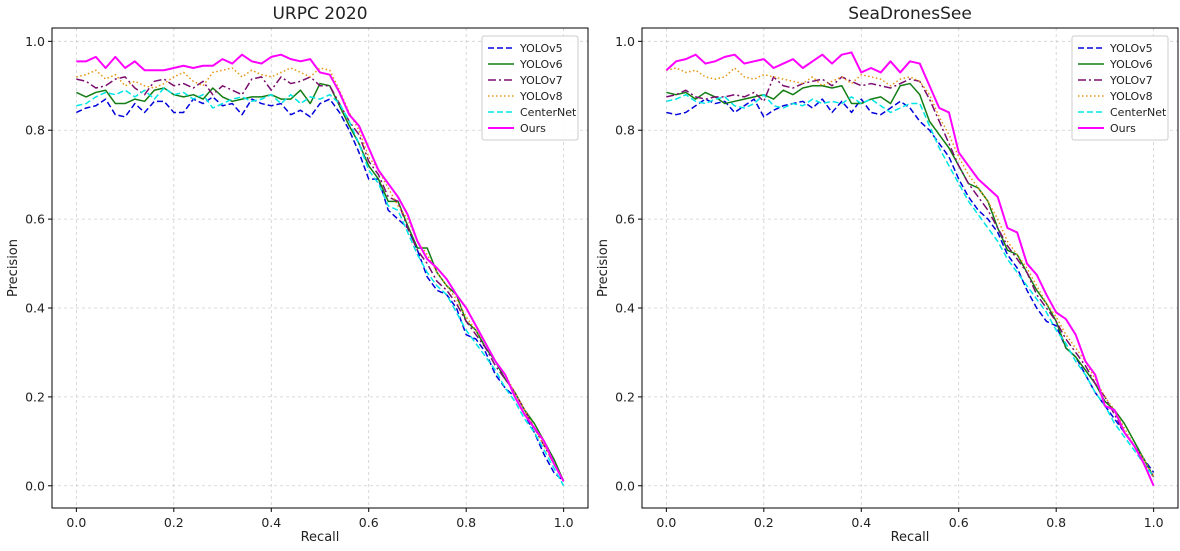 This screenshot has width=1180, height=551. I want to click on chart-title: SeaDronesSee, so click(910, 14).